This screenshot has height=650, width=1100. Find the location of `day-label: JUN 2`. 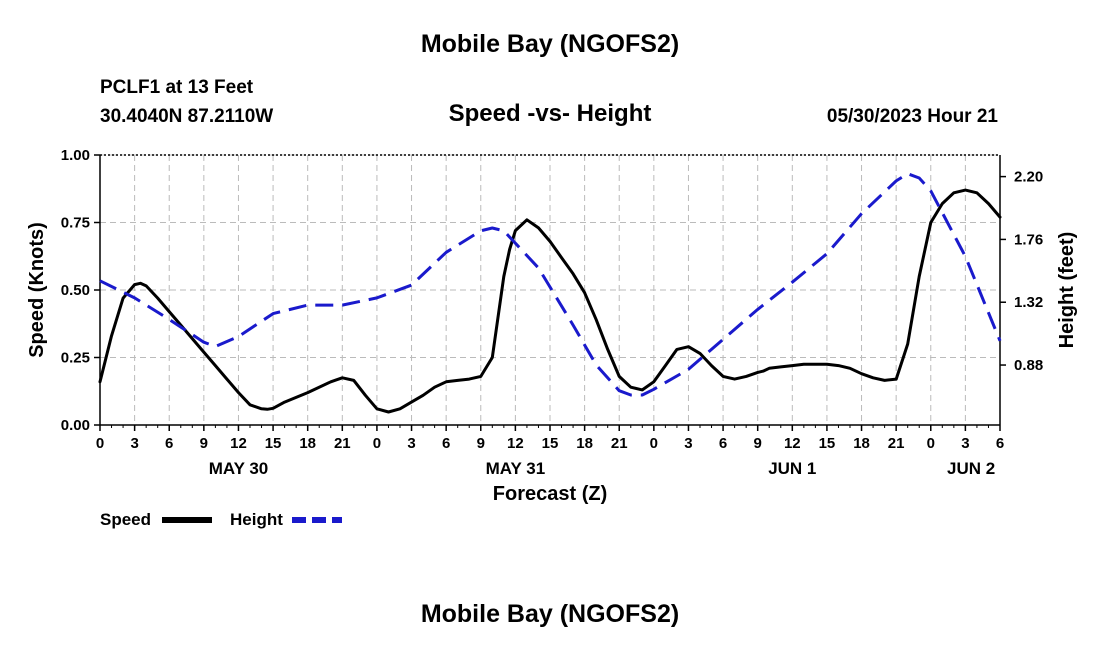

day-label: JUN 2 is located at coordinates (971, 468).